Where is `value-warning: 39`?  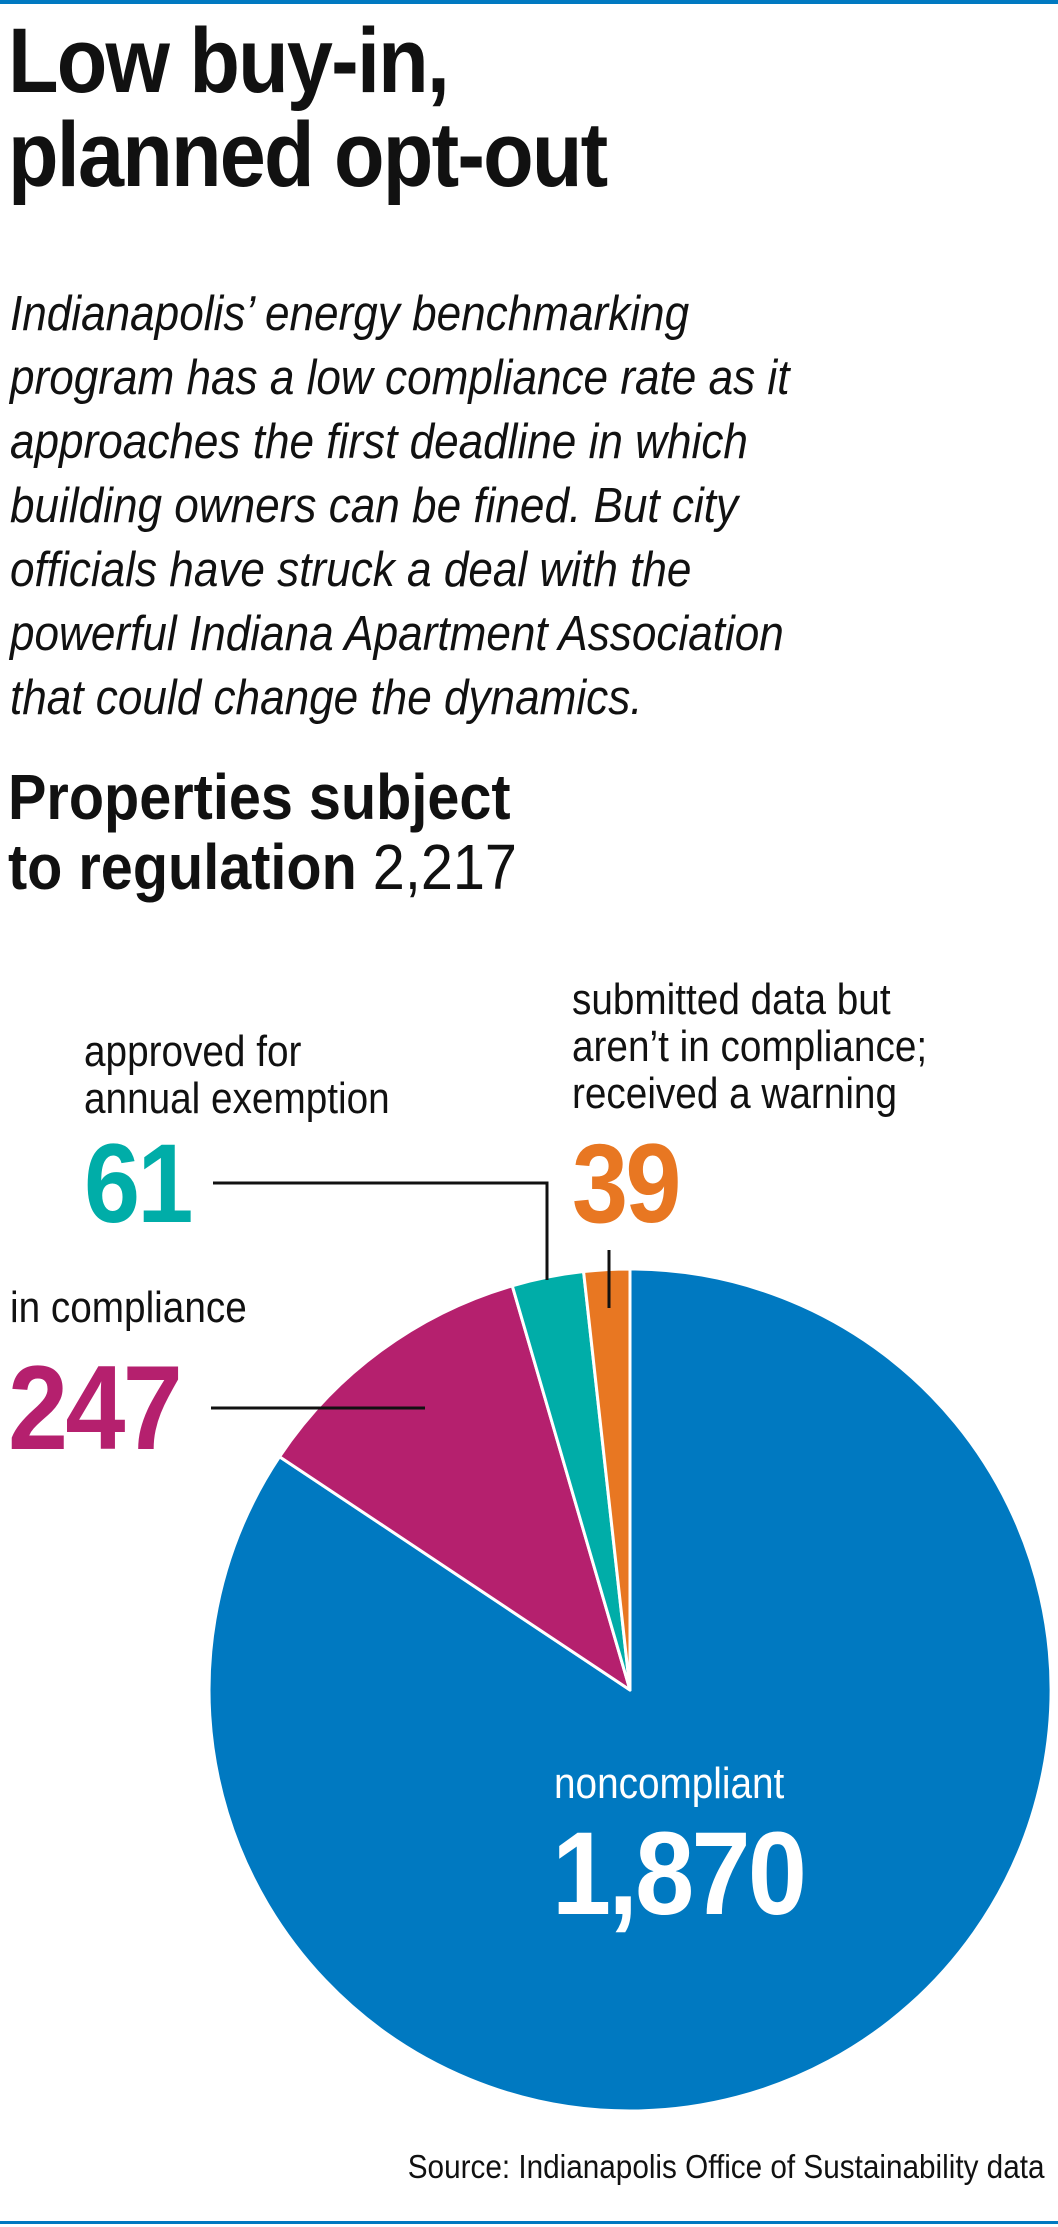 value-warning: 39 is located at coordinates (626, 1183).